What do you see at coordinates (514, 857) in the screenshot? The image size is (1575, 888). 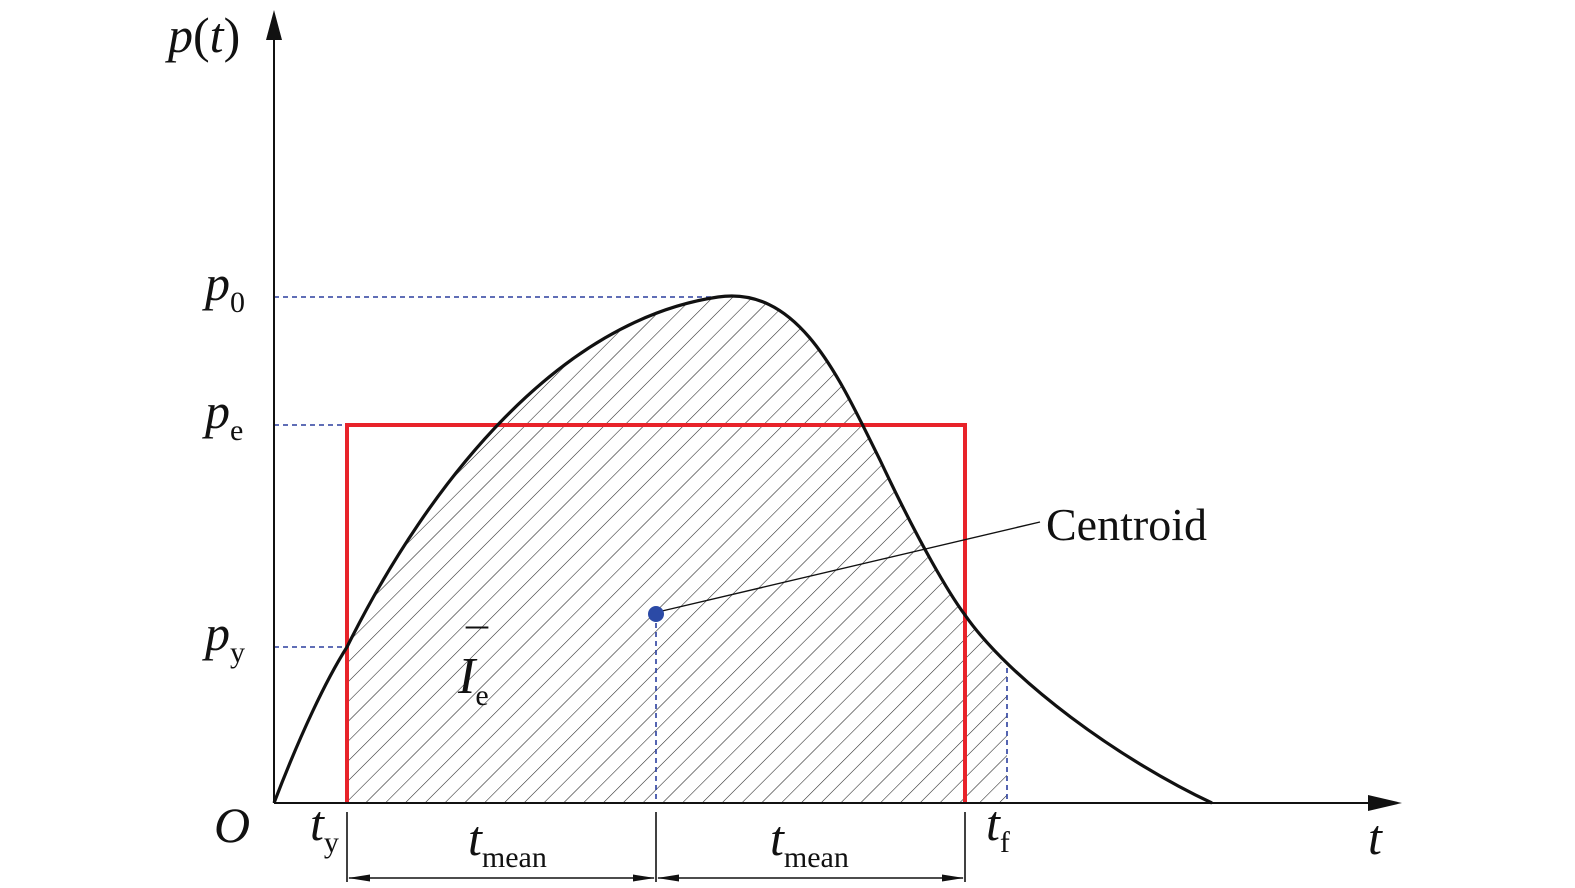 I see `interval-left-sub: mean` at bounding box center [514, 857].